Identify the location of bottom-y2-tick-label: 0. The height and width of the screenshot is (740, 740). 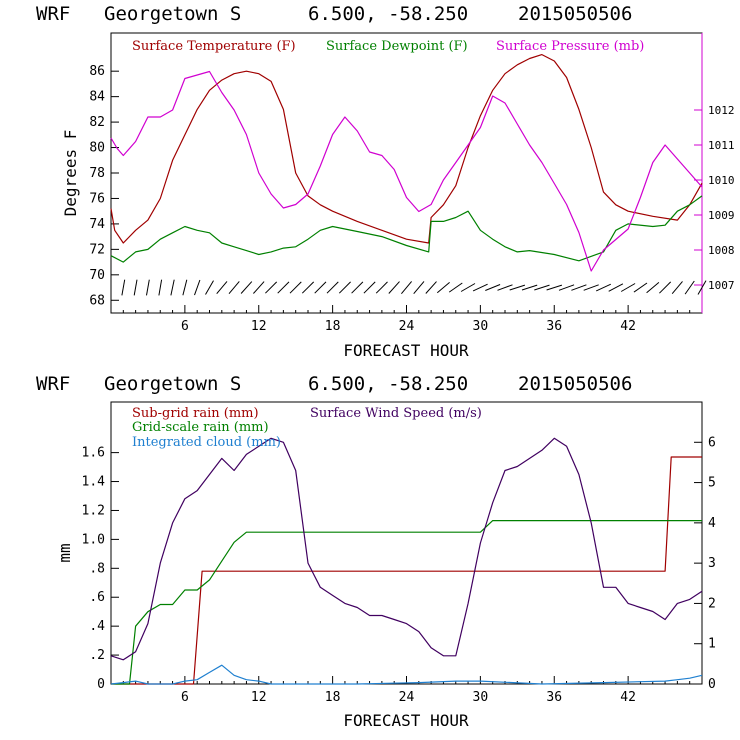
(712, 684).